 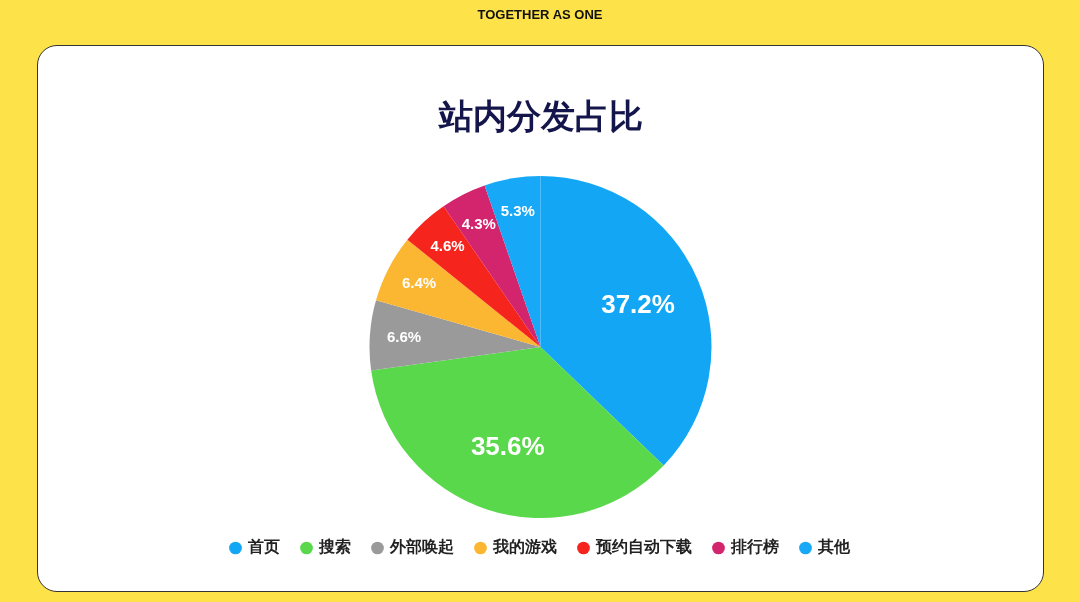 What do you see at coordinates (447, 245) in the screenshot?
I see `data-label: 4.6%` at bounding box center [447, 245].